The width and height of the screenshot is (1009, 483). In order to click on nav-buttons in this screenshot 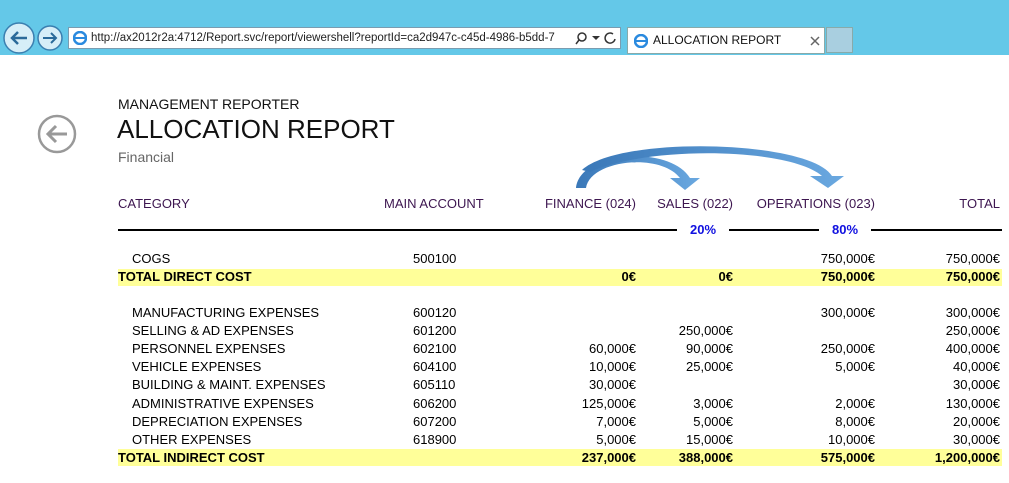, I will do `click(33, 38)`.